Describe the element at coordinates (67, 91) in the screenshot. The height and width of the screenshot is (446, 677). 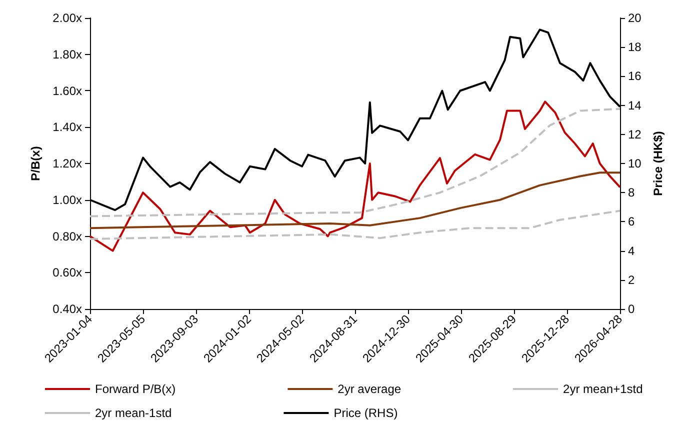
I see `y-tick-label: 1.60x` at that location.